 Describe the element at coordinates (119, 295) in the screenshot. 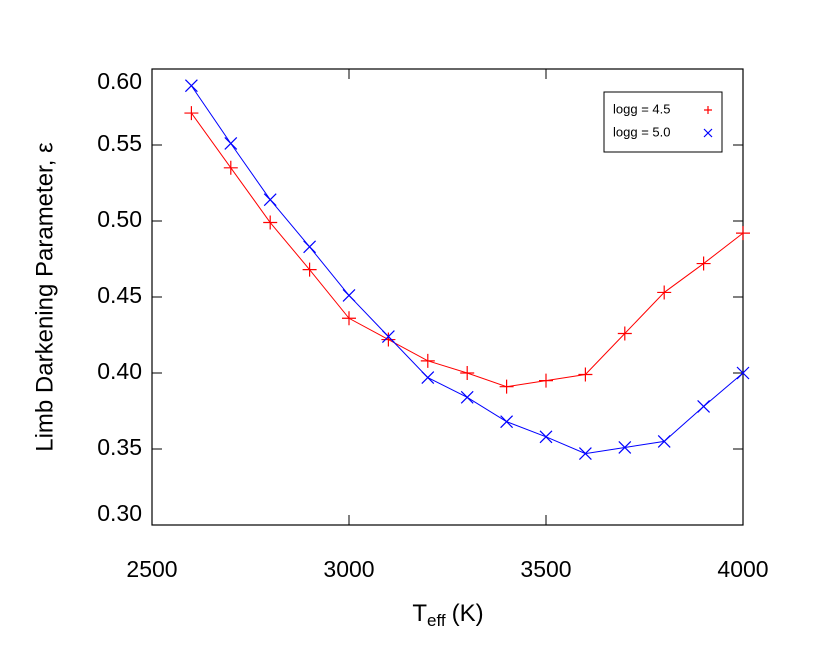

I see `y-tick-label: 0.45` at that location.